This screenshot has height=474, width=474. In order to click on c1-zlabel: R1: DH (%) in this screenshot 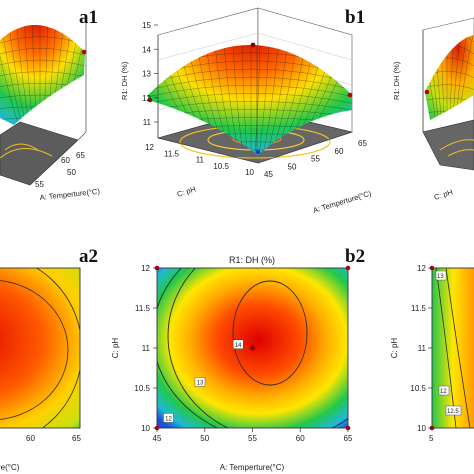, I will do `click(396, 80)`.